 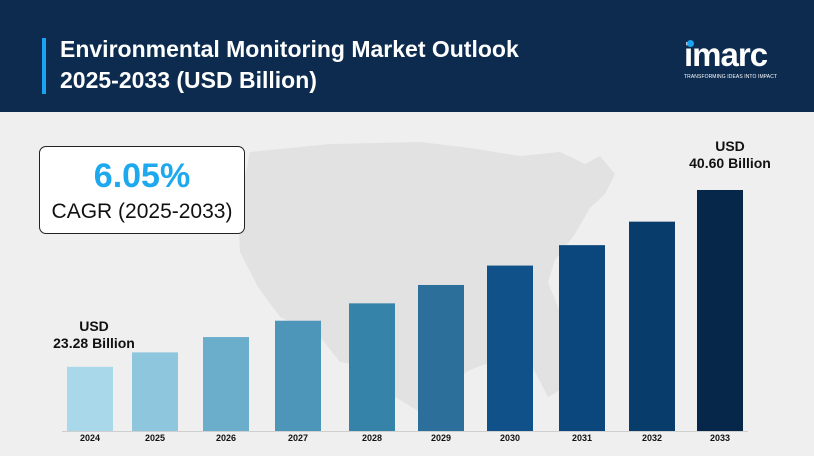 I want to click on bar-2027, so click(x=298, y=375).